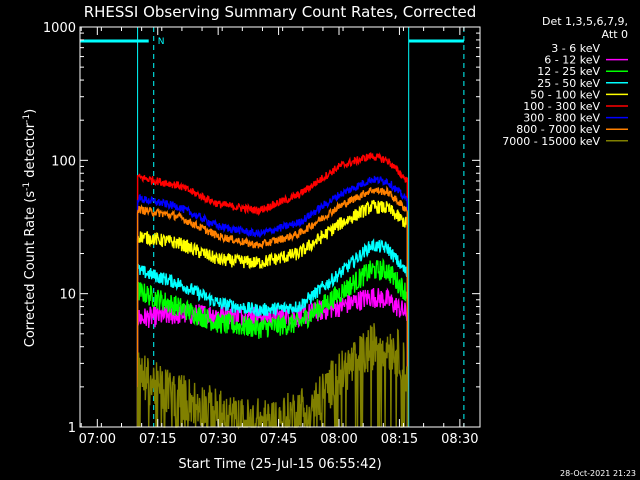 The image size is (640, 480). What do you see at coordinates (27, 186) in the screenshot?
I see `y-axis-label-sup1: -1` at bounding box center [27, 186].